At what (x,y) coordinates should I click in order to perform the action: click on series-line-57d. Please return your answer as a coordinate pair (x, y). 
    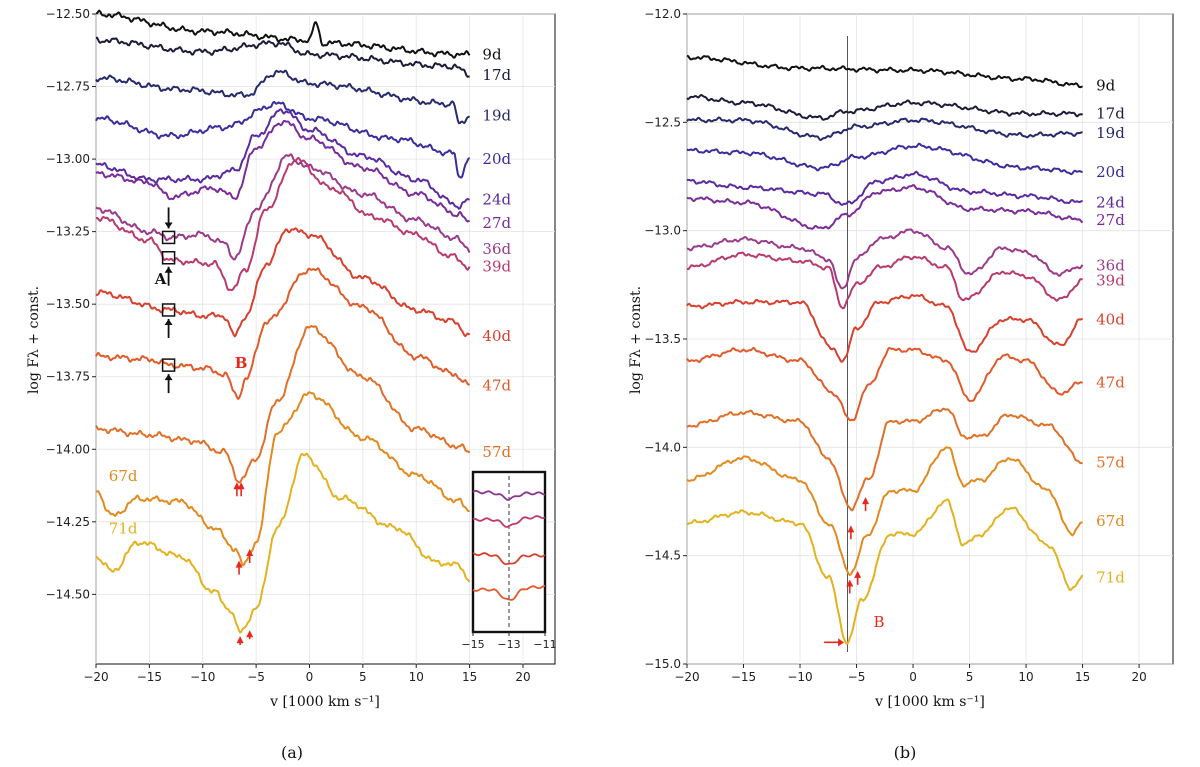
    Looking at the image, I should click on (283, 404).